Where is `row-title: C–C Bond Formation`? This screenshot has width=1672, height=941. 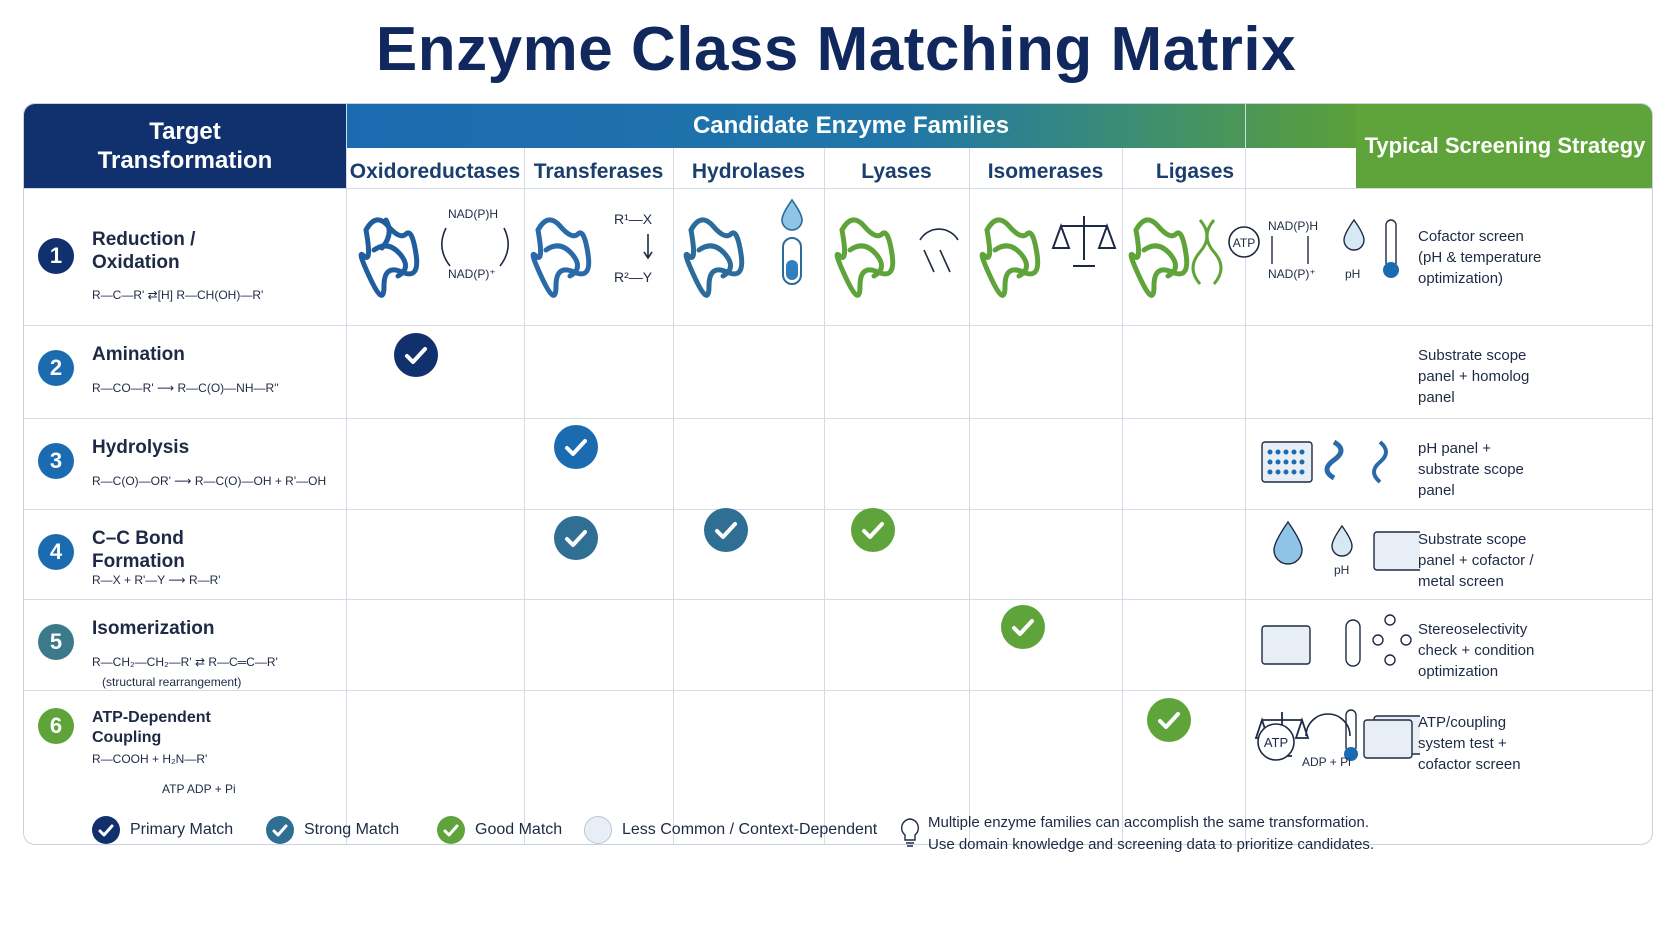 row-title: C–C Bond Formation is located at coordinates (138, 550).